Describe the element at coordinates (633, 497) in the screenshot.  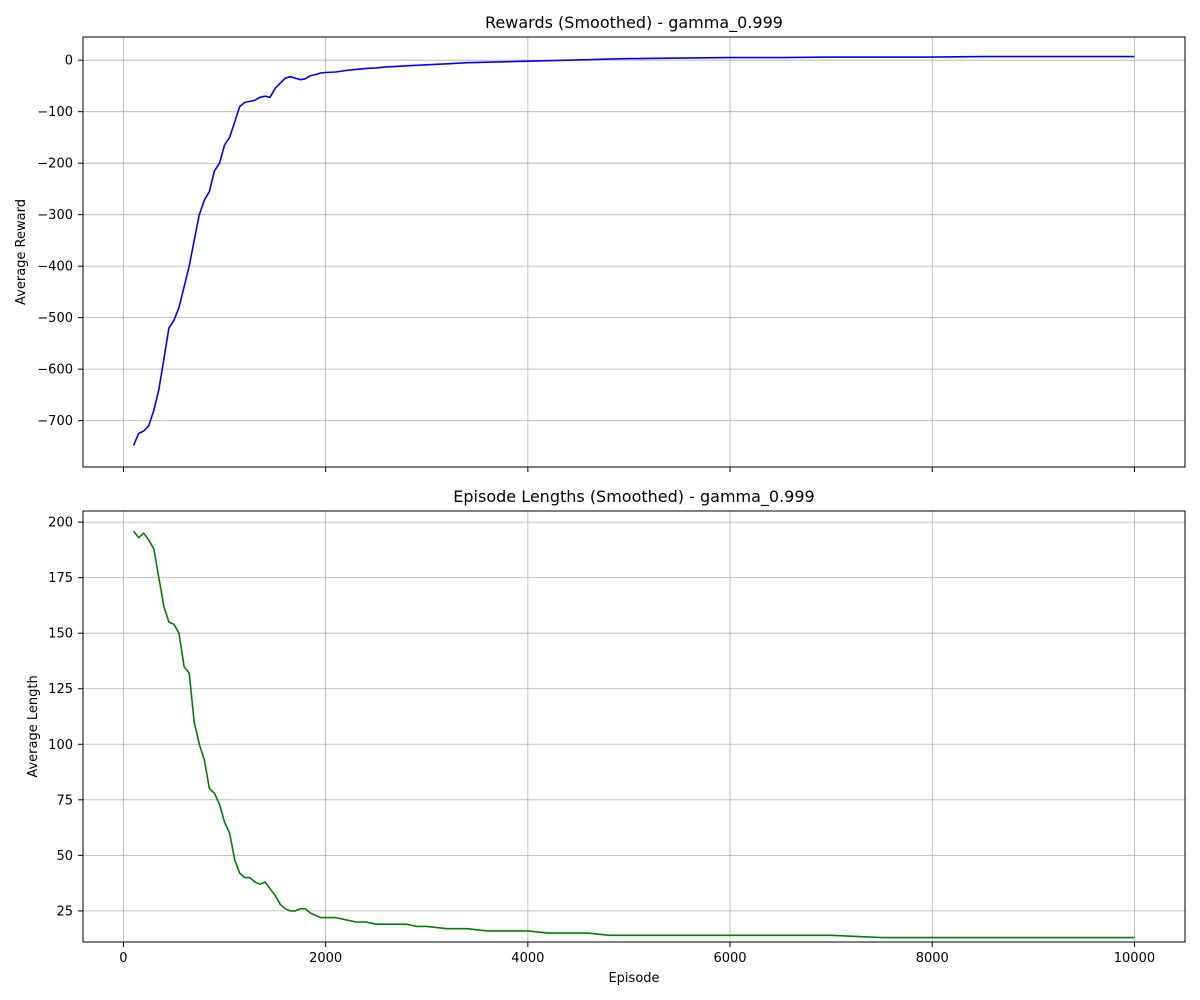
I see `lengths-title: Episode Lengths (Smoothed) - gamma_0.999` at that location.